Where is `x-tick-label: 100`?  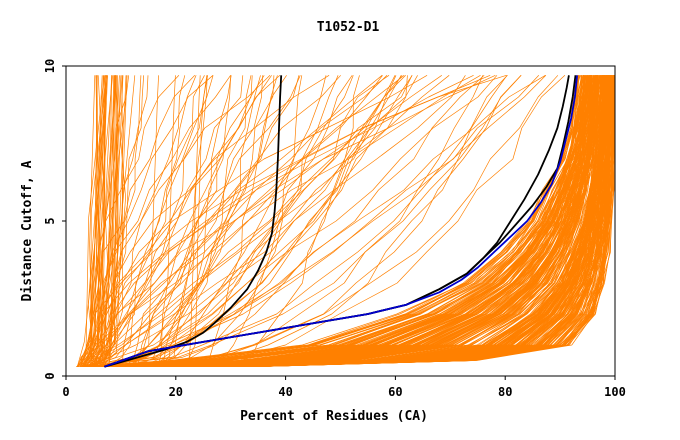 x-tick-label: 100 is located at coordinates (615, 392).